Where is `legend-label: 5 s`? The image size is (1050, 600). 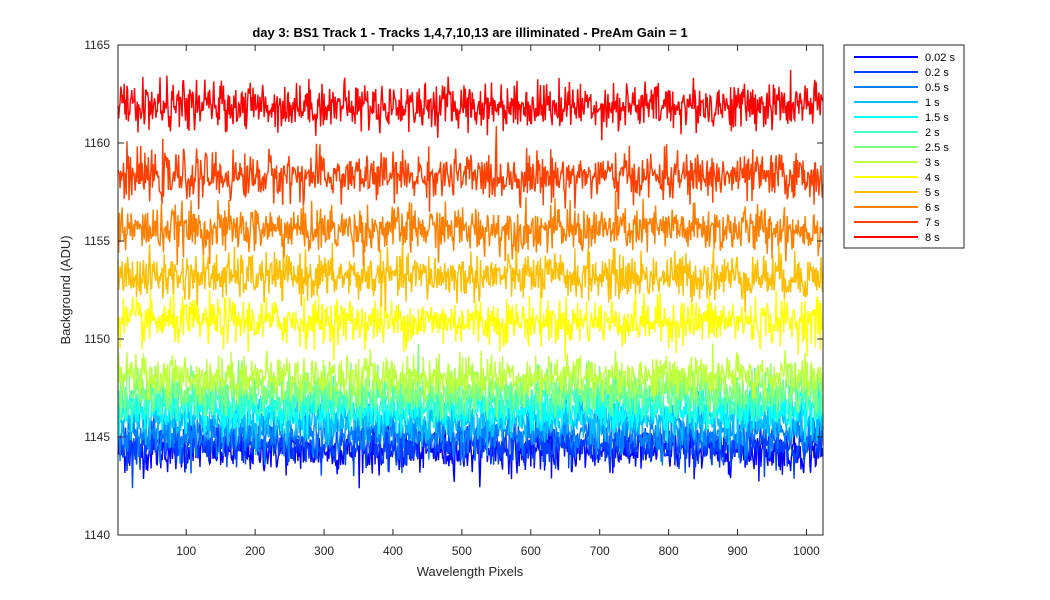 legend-label: 5 s is located at coordinates (932, 193).